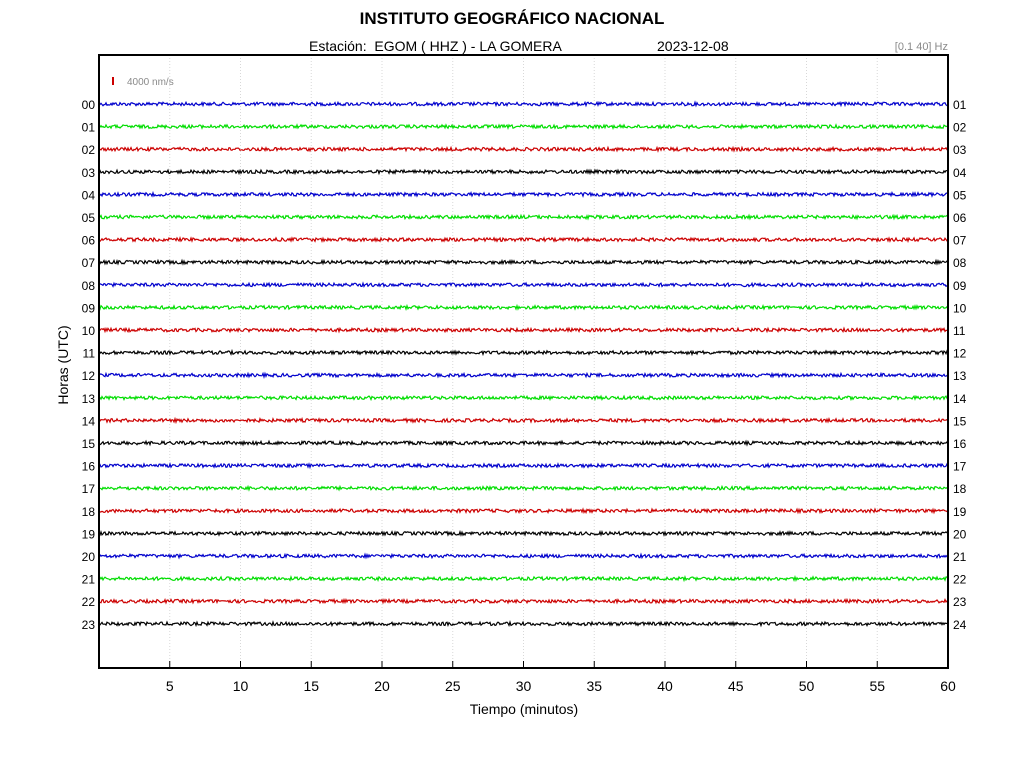  Describe the element at coordinates (241, 686) in the screenshot. I see `x-tick-label: 10` at that location.